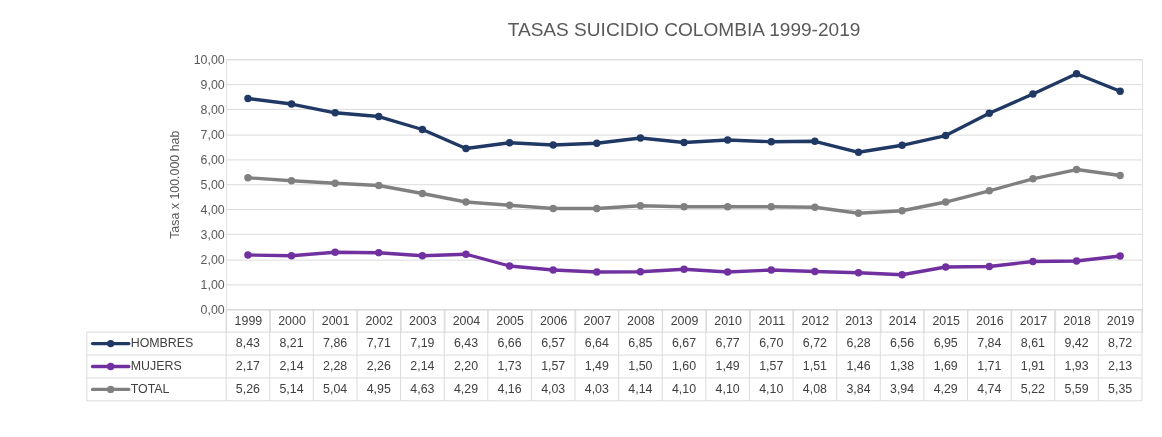  I want to click on x-tick-label: 2018, so click(1077, 320).